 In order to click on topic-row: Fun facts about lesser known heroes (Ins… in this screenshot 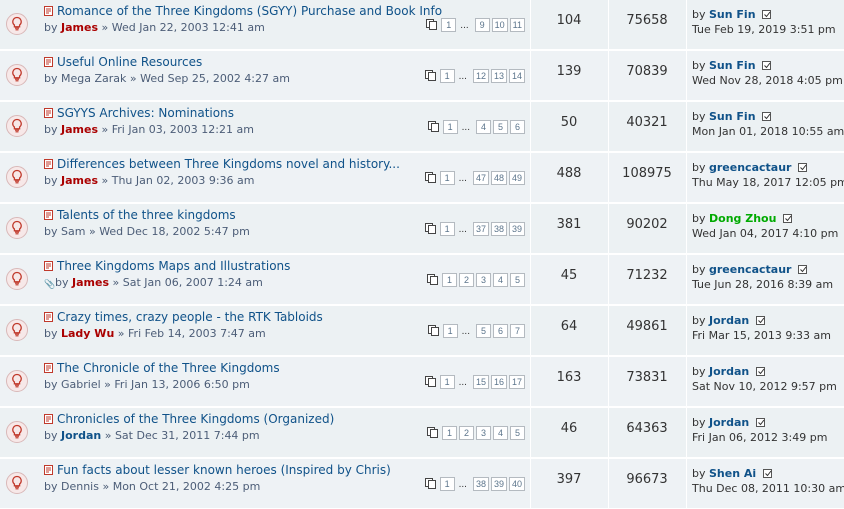, I will do `click(422, 484)`.